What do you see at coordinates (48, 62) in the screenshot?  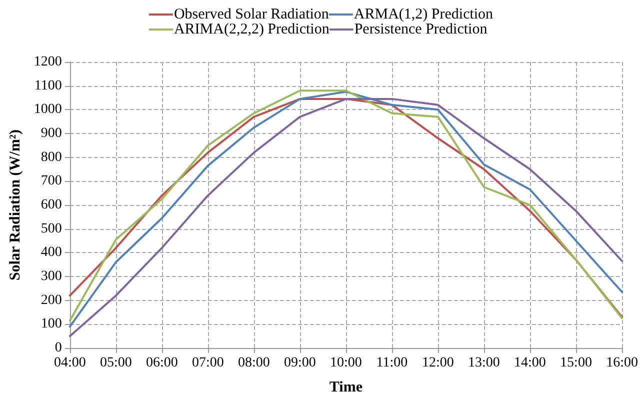 I see `y-tick-label: 1200` at bounding box center [48, 62].